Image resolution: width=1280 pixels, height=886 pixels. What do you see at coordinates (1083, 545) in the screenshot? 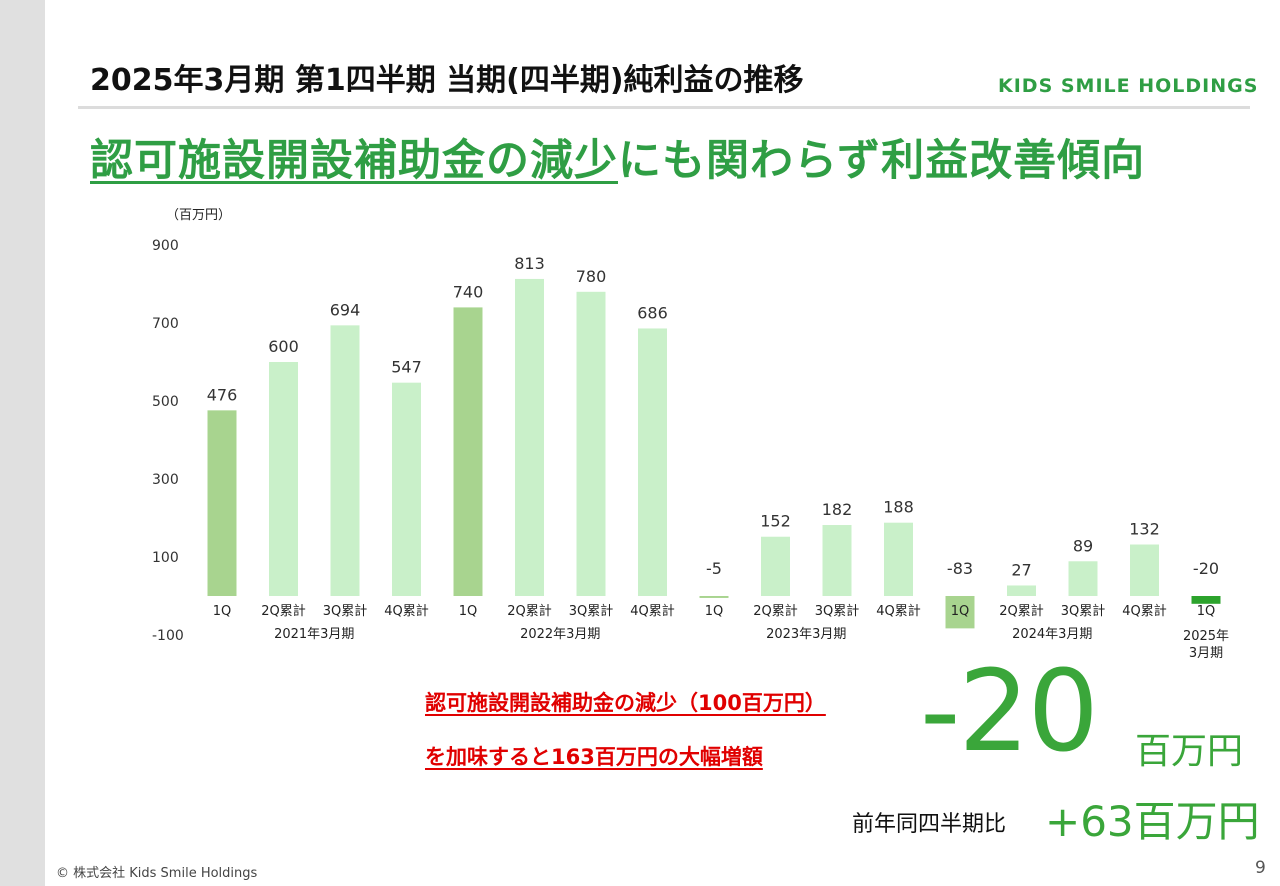
I see `data-label: 89` at bounding box center [1083, 545].